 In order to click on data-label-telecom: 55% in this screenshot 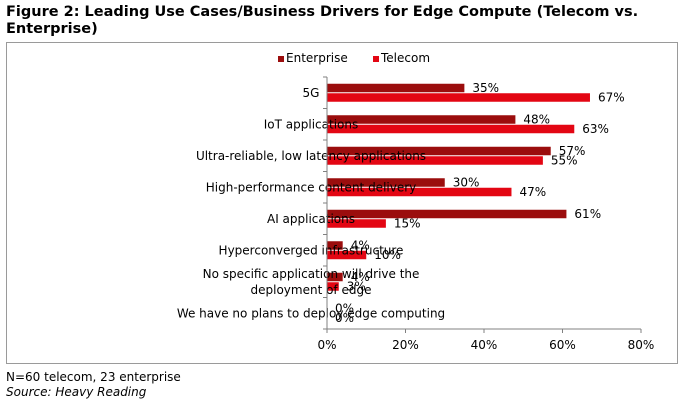, I will do `click(564, 160)`.